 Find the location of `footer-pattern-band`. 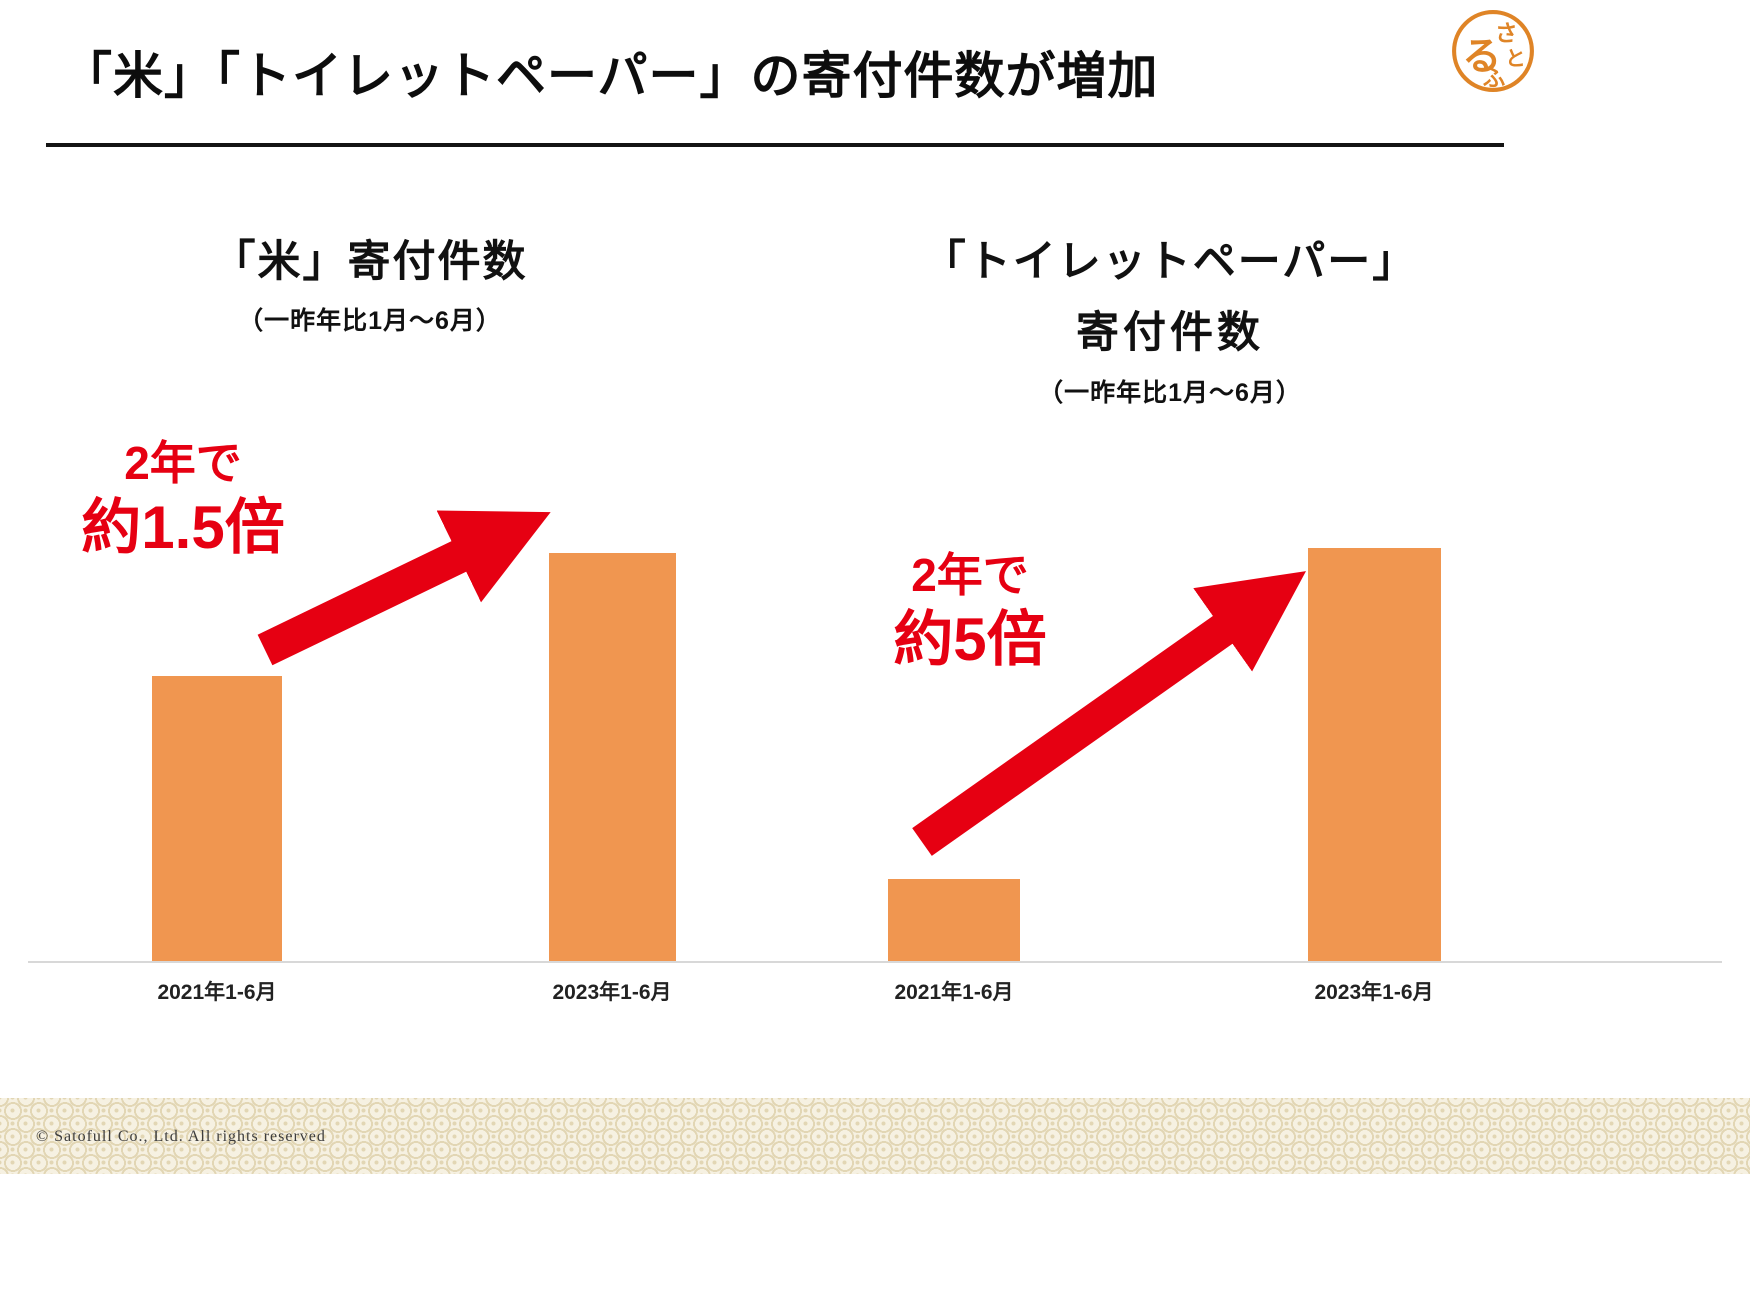

footer-pattern-band is located at coordinates (875, 1136).